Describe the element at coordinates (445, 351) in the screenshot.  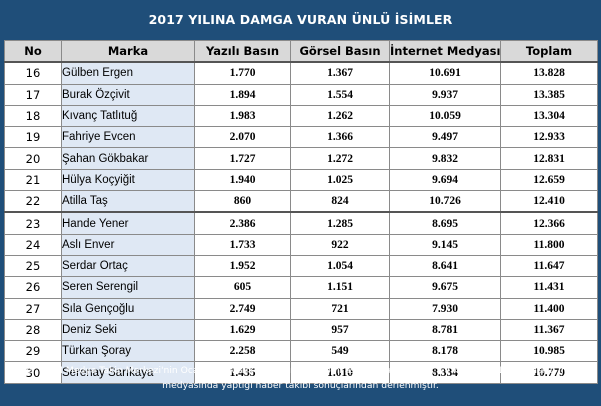
I see `row-internet-medyasi: 8.178` at that location.